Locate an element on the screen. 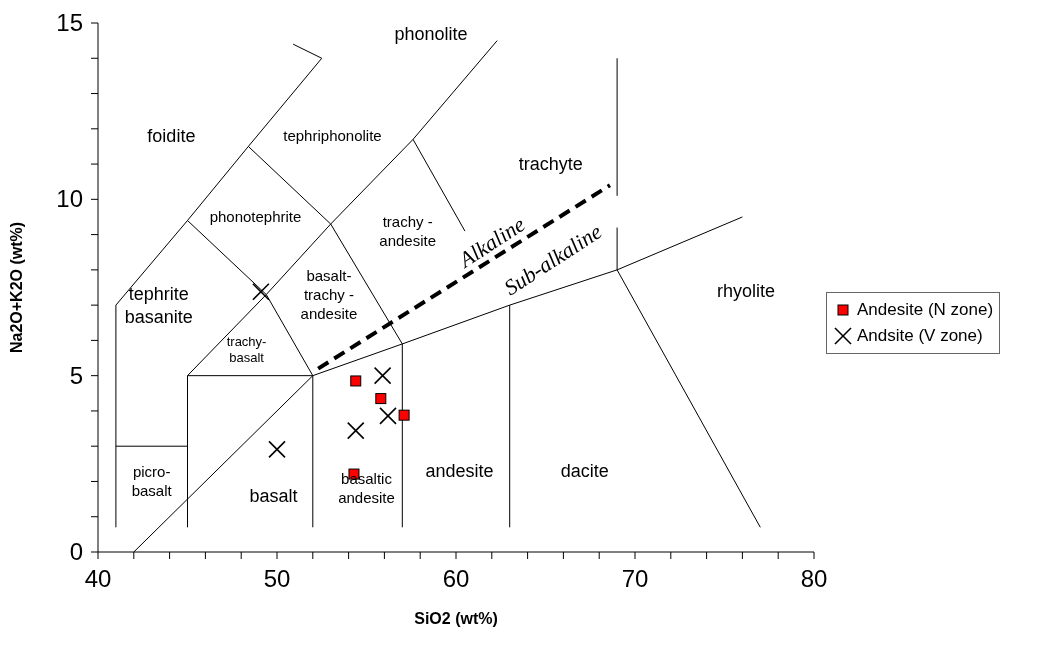  y-tick-label: 10 is located at coordinates (69, 199).